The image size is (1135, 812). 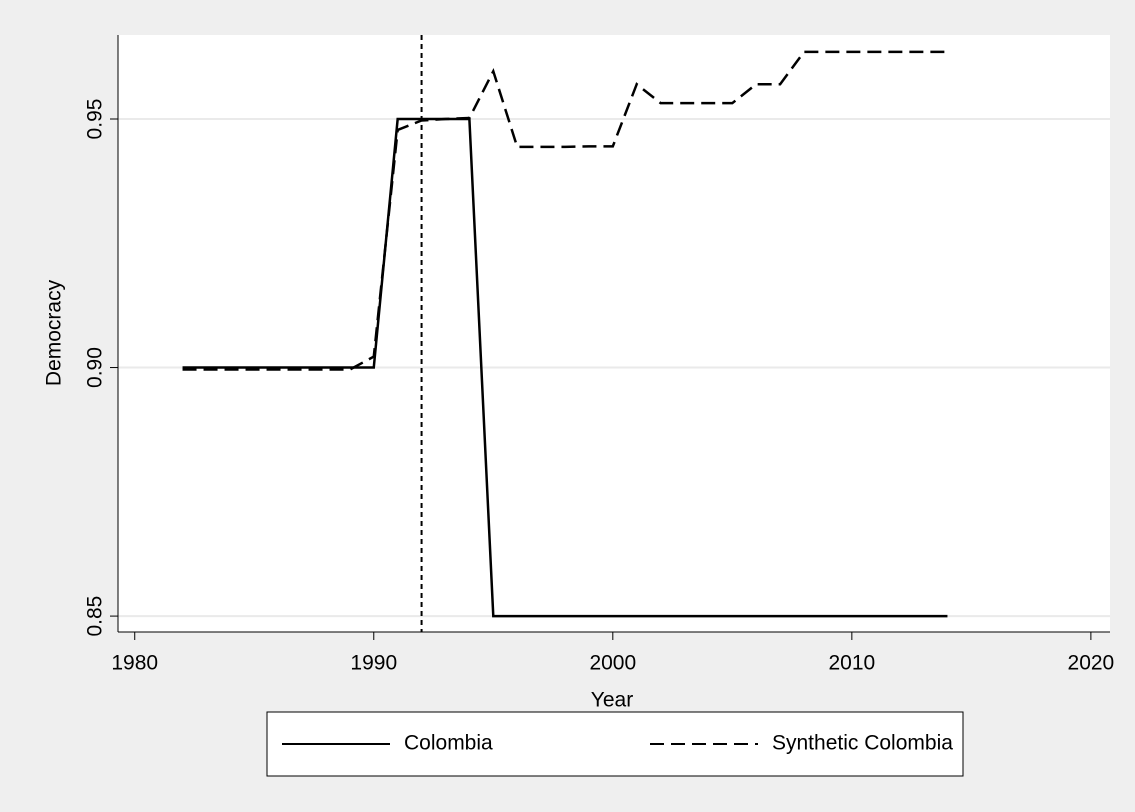 I want to click on x-tick-label: 1980, so click(x=134, y=663).